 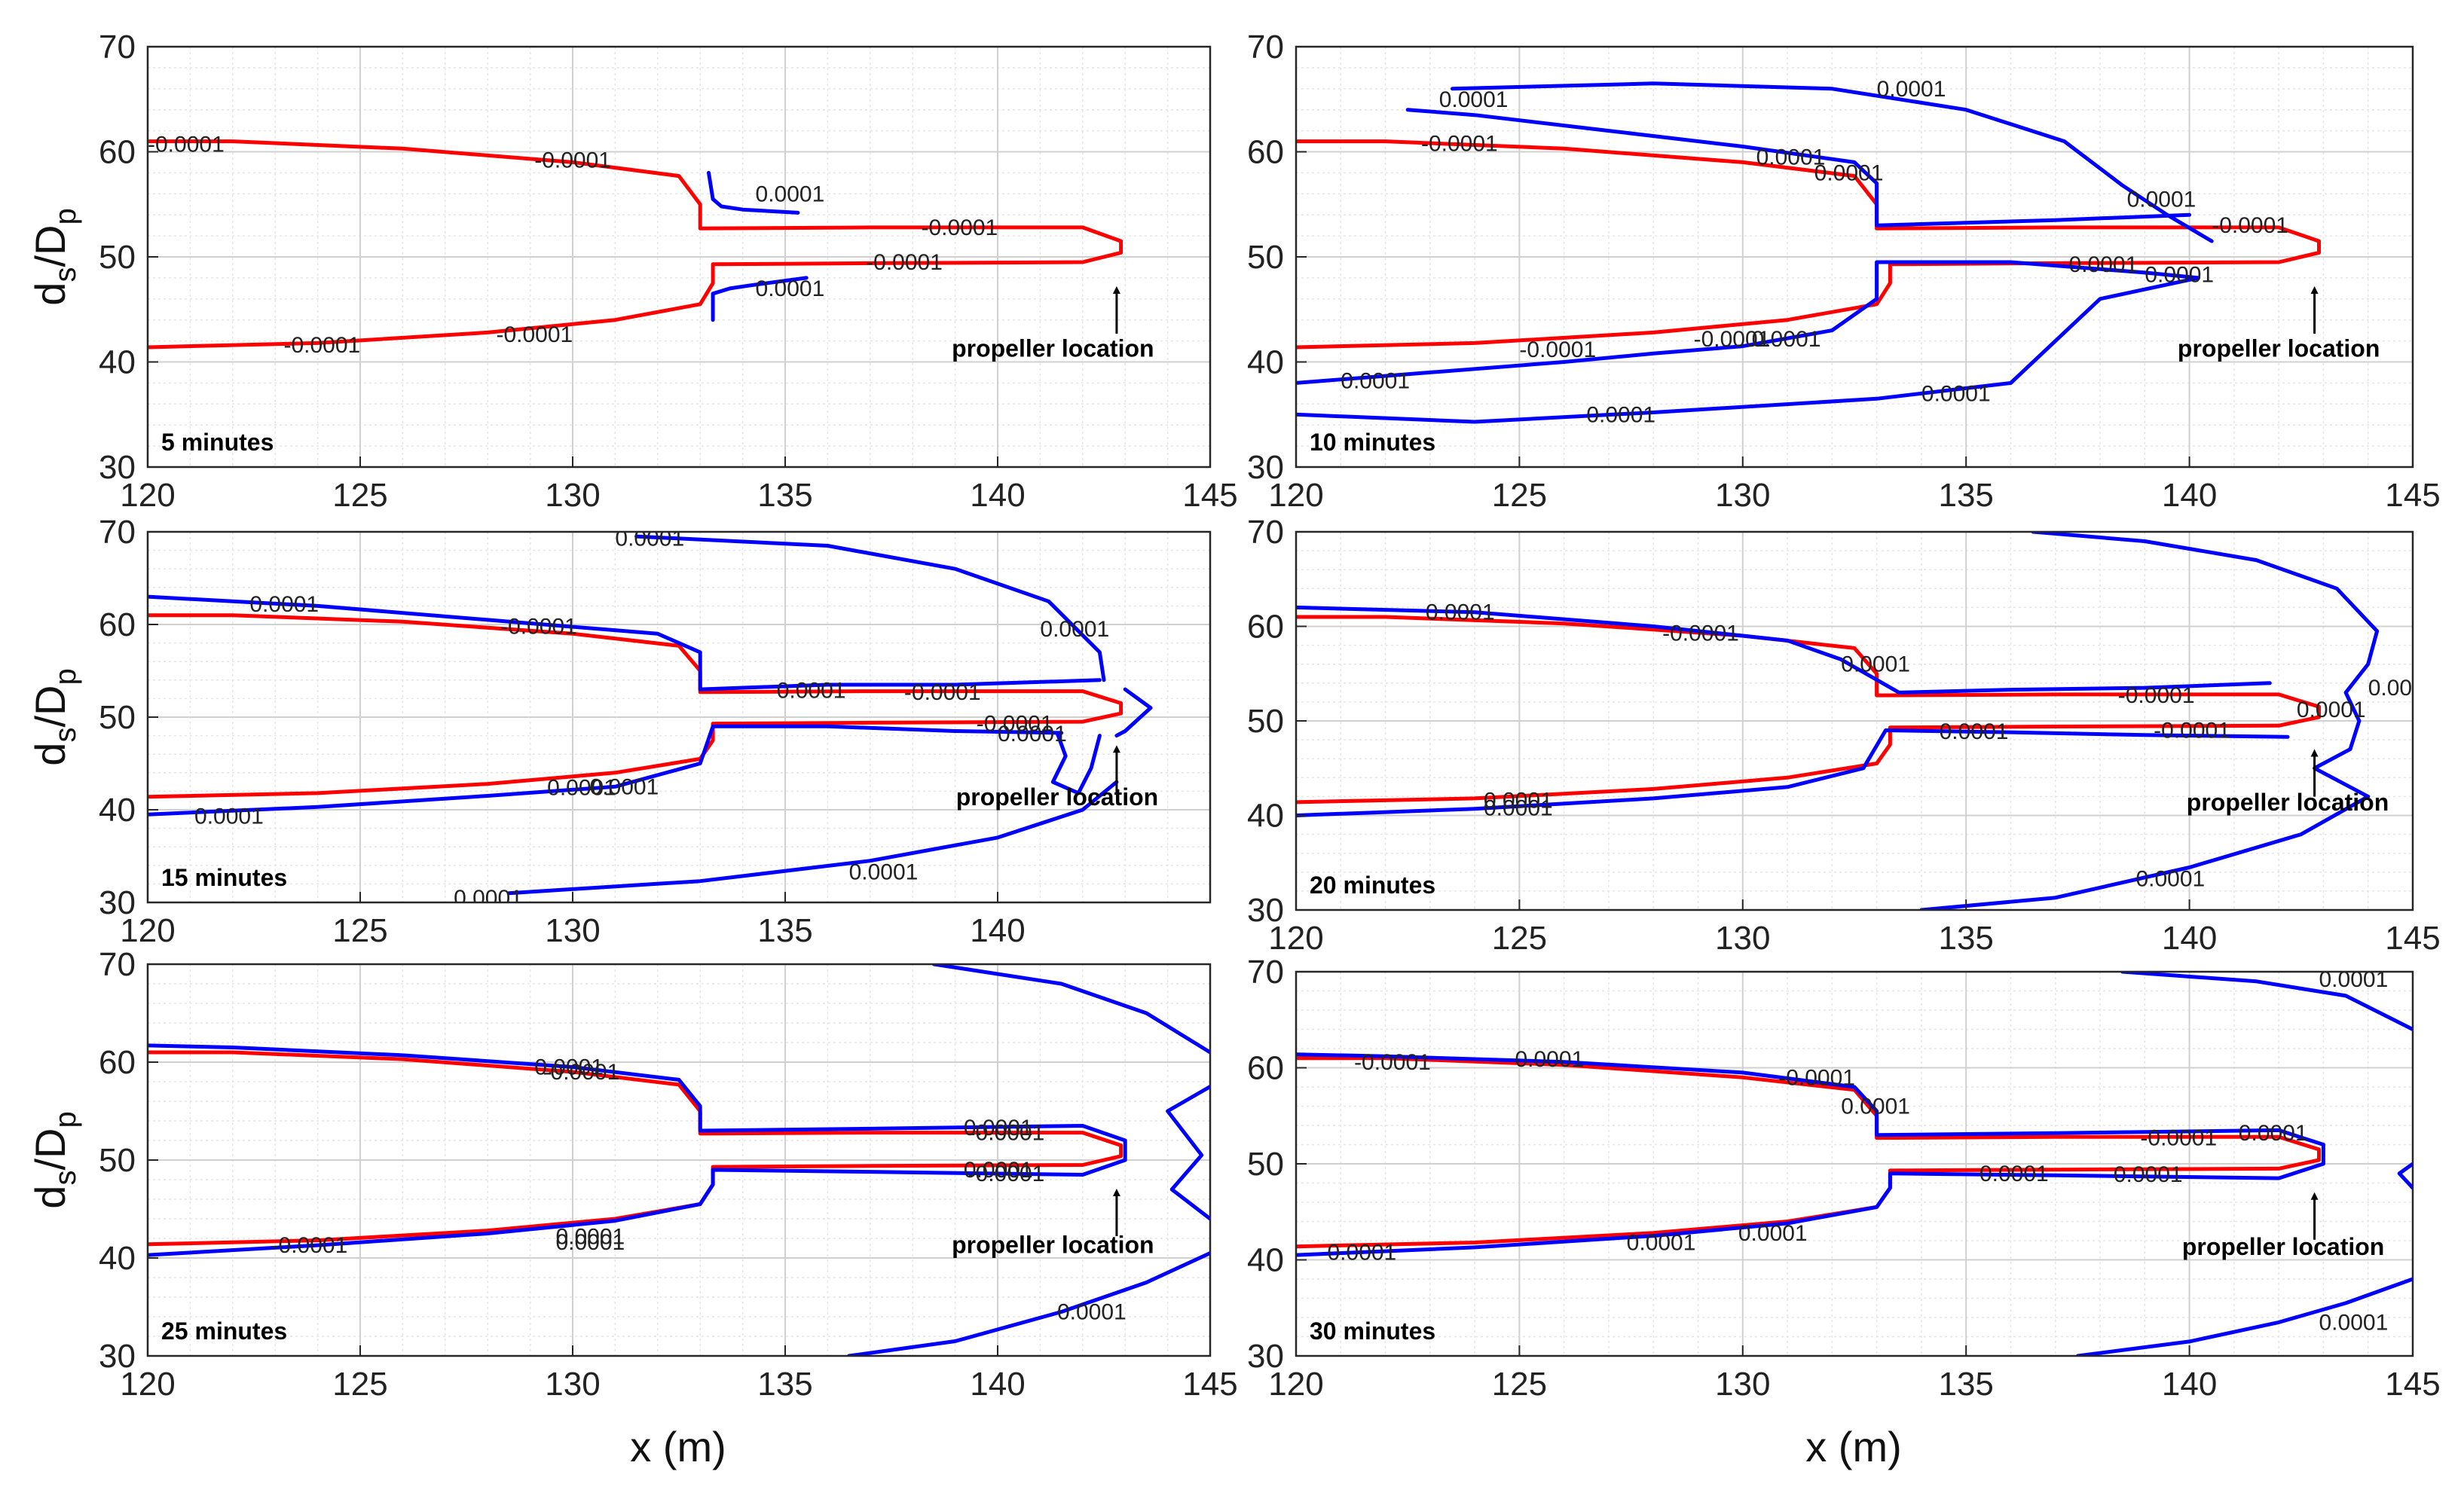 What do you see at coordinates (1372, 1331) in the screenshot?
I see `panel-title: 30 minutes` at bounding box center [1372, 1331].